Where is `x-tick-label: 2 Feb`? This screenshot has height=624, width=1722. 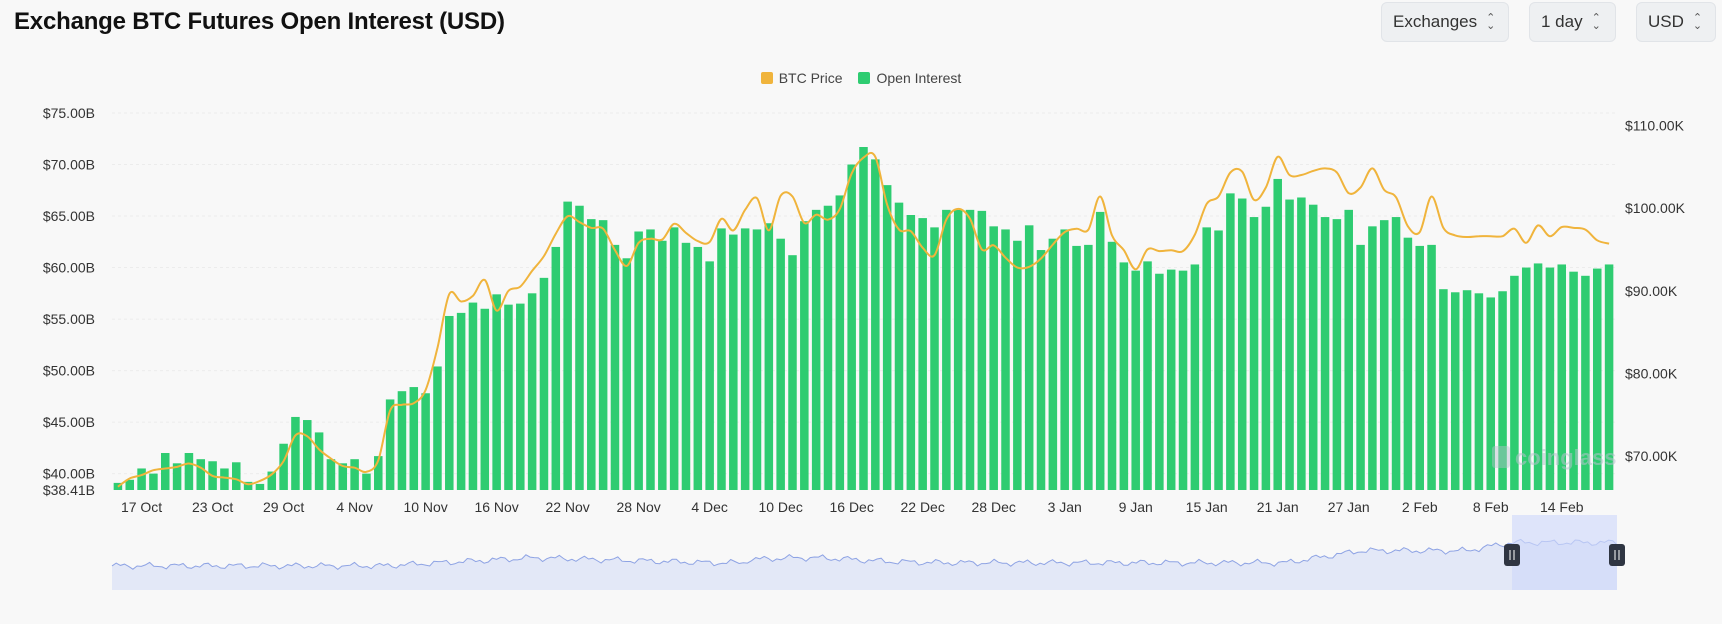
x-tick-label: 2 Feb is located at coordinates (1420, 507).